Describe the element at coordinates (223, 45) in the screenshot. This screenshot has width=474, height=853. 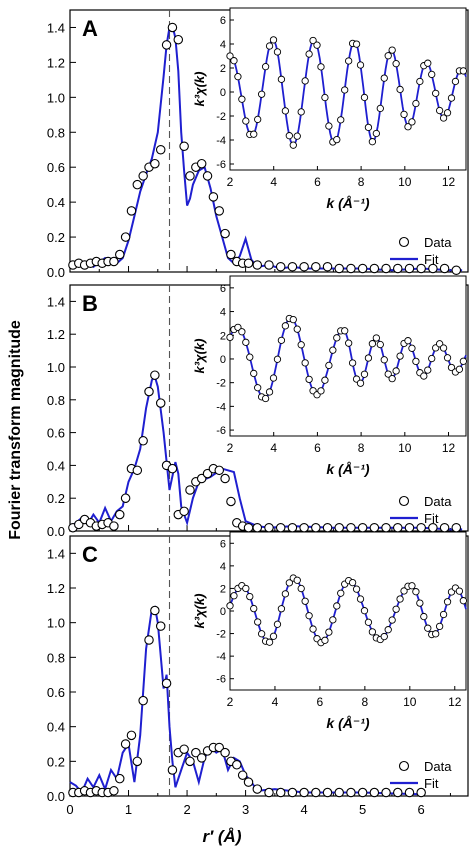
I see `inset-ytick-label: 4` at that location.